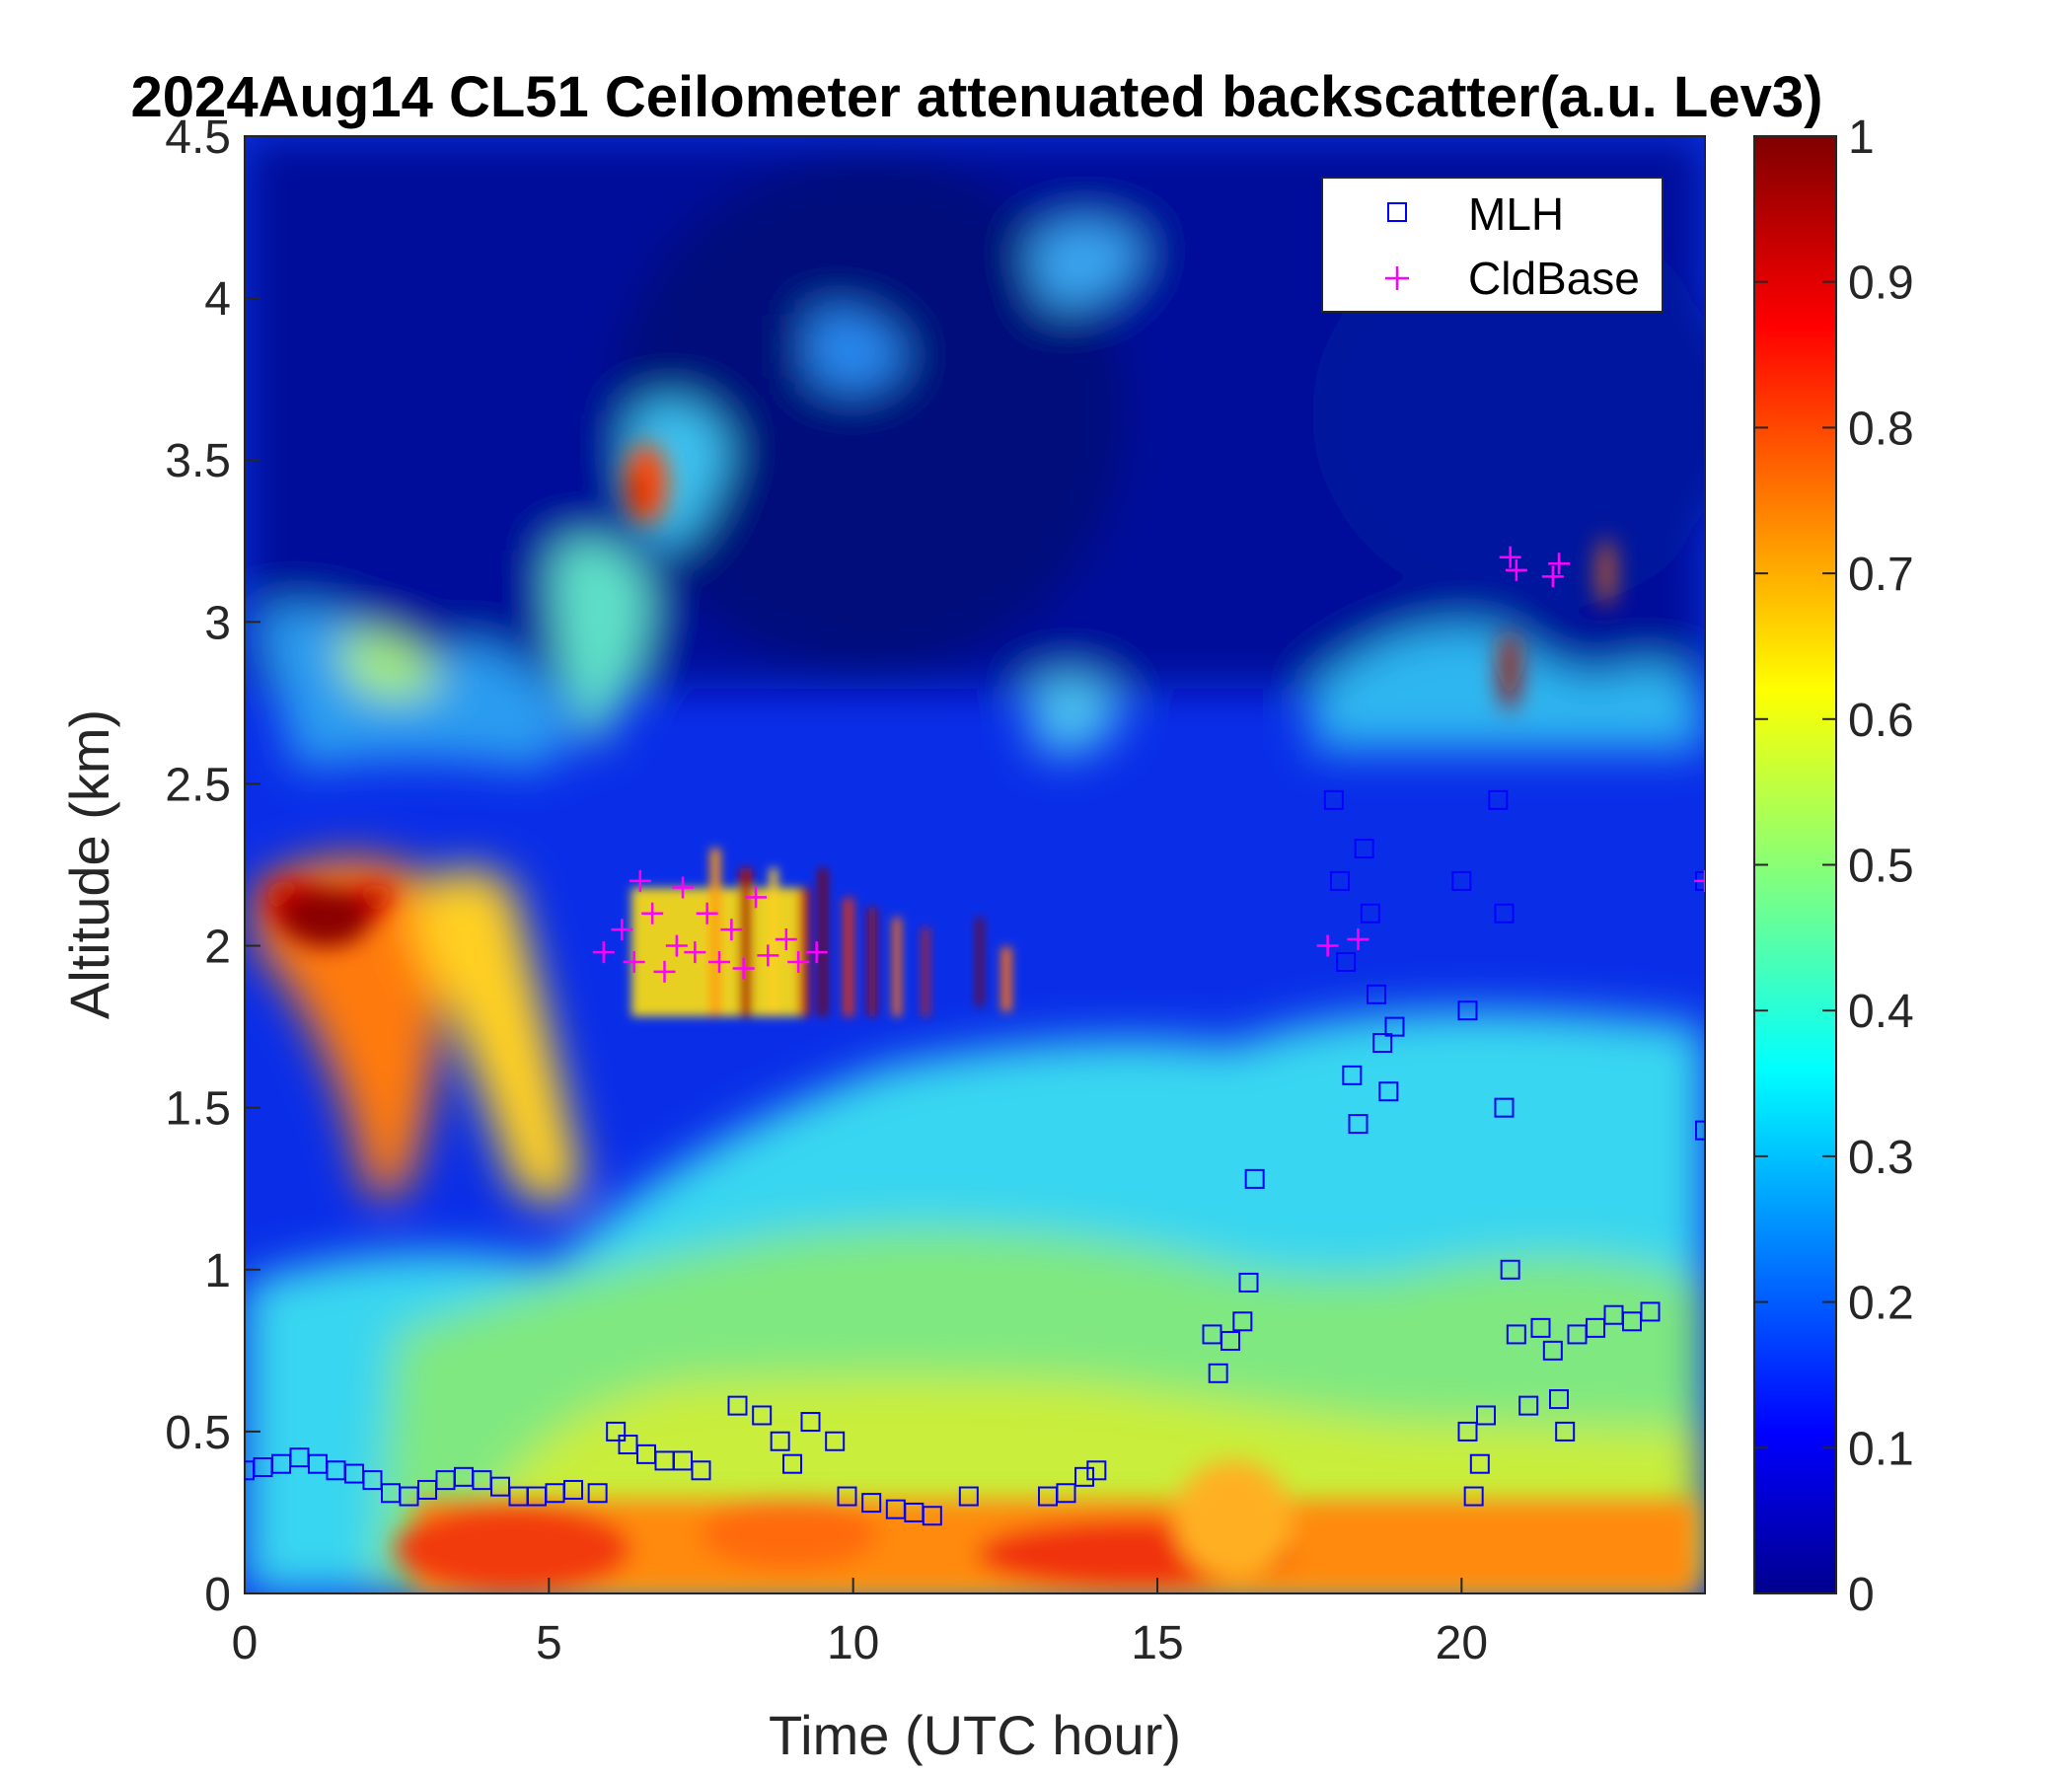 The width and height of the screenshot is (2072, 1776). Describe the element at coordinates (1881, 867) in the screenshot. I see `colorbar-tick-label: 0.5` at that location.